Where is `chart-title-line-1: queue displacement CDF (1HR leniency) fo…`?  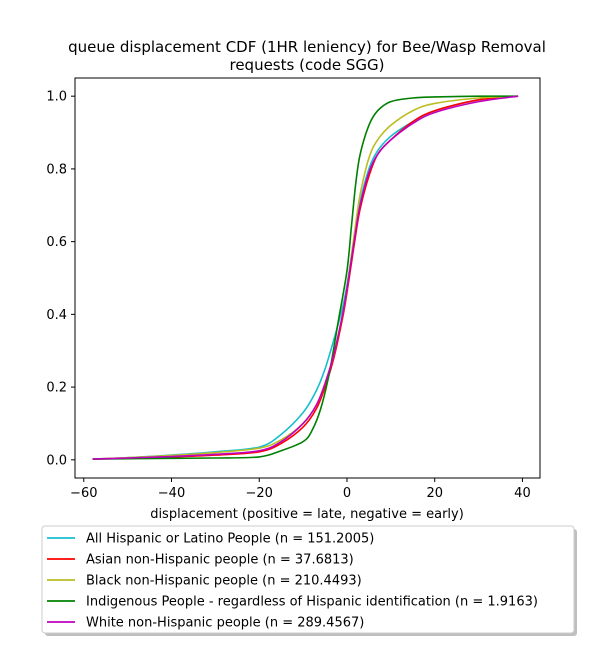
chart-title-line-1: queue displacement CDF (1HR leniency) fo… is located at coordinates (307, 47).